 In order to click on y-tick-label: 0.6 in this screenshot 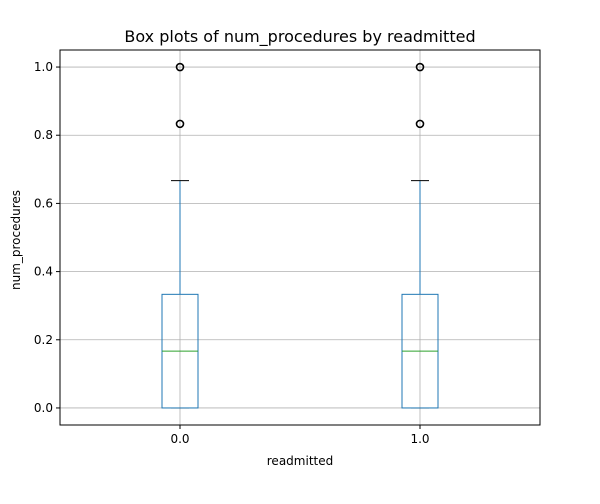, I will do `click(43, 203)`.